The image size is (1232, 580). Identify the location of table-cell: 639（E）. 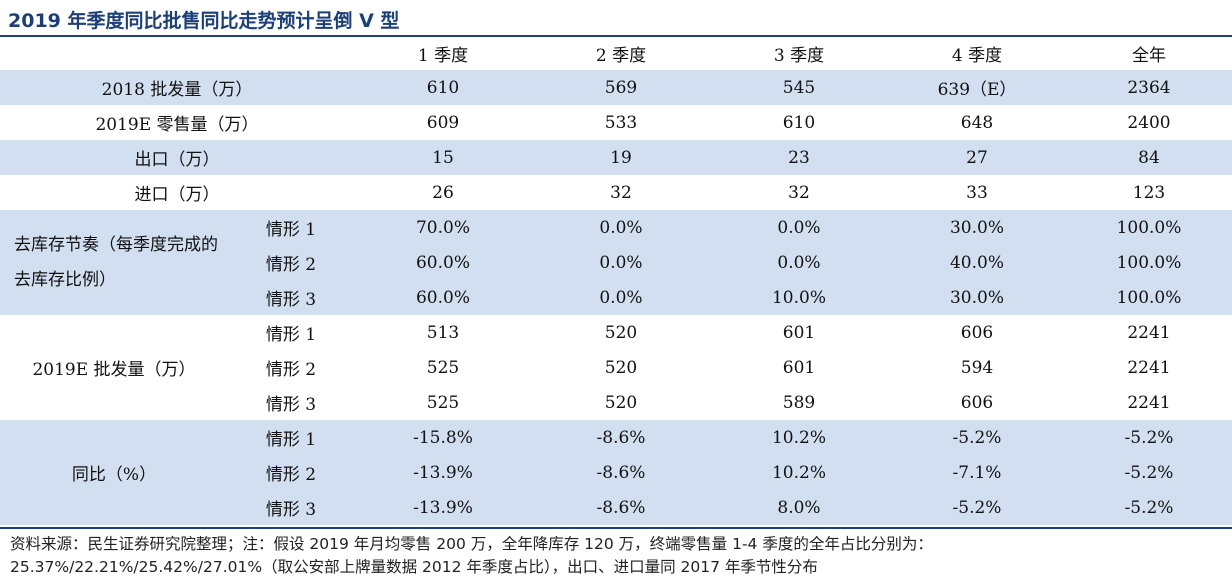
(977, 90).